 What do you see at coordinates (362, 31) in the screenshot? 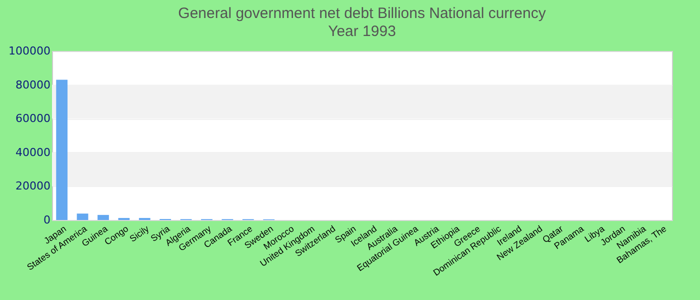
I see `chart-subtitle: Year 1993` at bounding box center [362, 31].